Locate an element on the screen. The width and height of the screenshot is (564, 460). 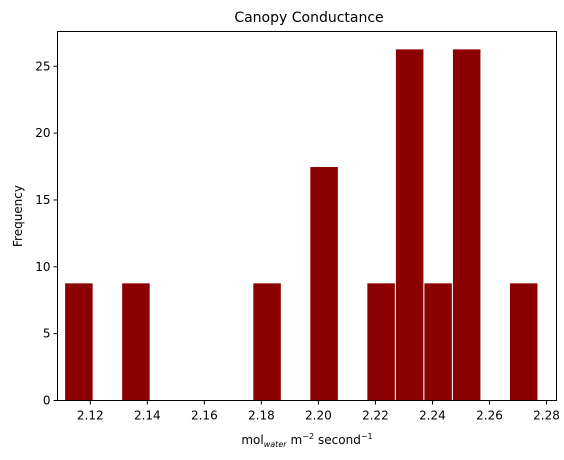
y-tick-label-1: 5 is located at coordinates (47, 334).